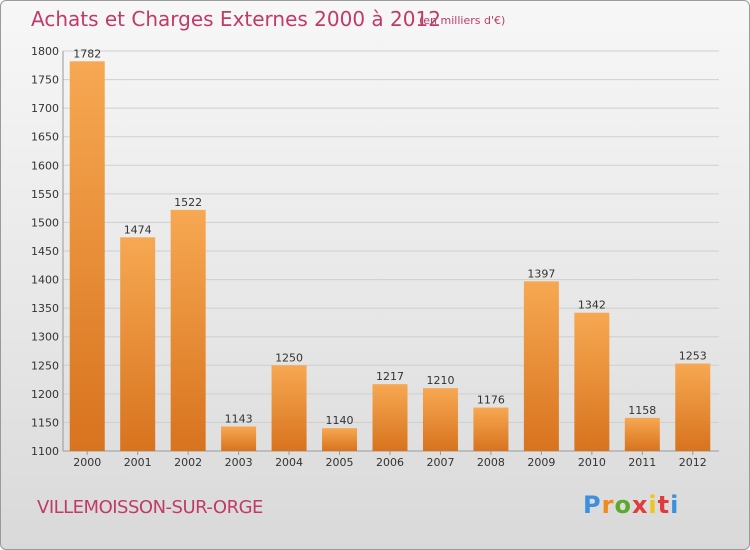 The image size is (750, 550). What do you see at coordinates (491, 462) in the screenshot?
I see `x-tick-label: 2008` at bounding box center [491, 462].